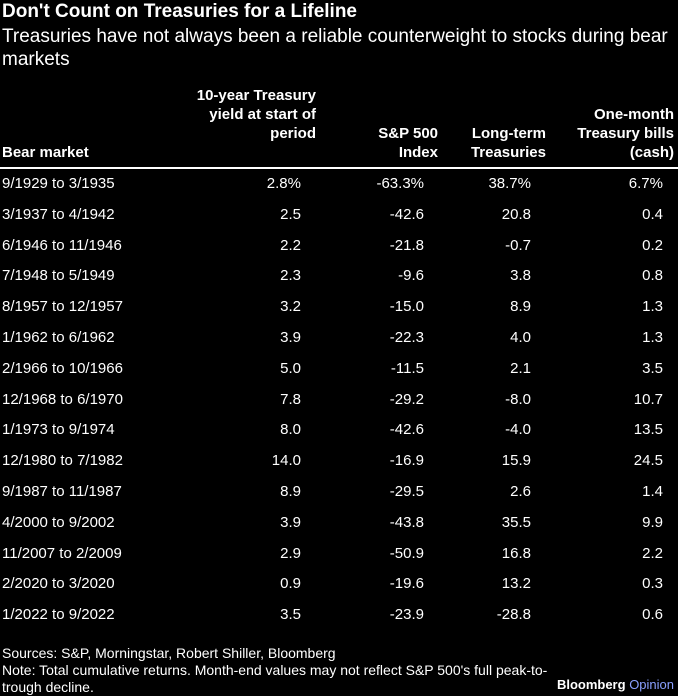 The height and width of the screenshot is (696, 678). I want to click on table-cell: 20.8, so click(516, 214).